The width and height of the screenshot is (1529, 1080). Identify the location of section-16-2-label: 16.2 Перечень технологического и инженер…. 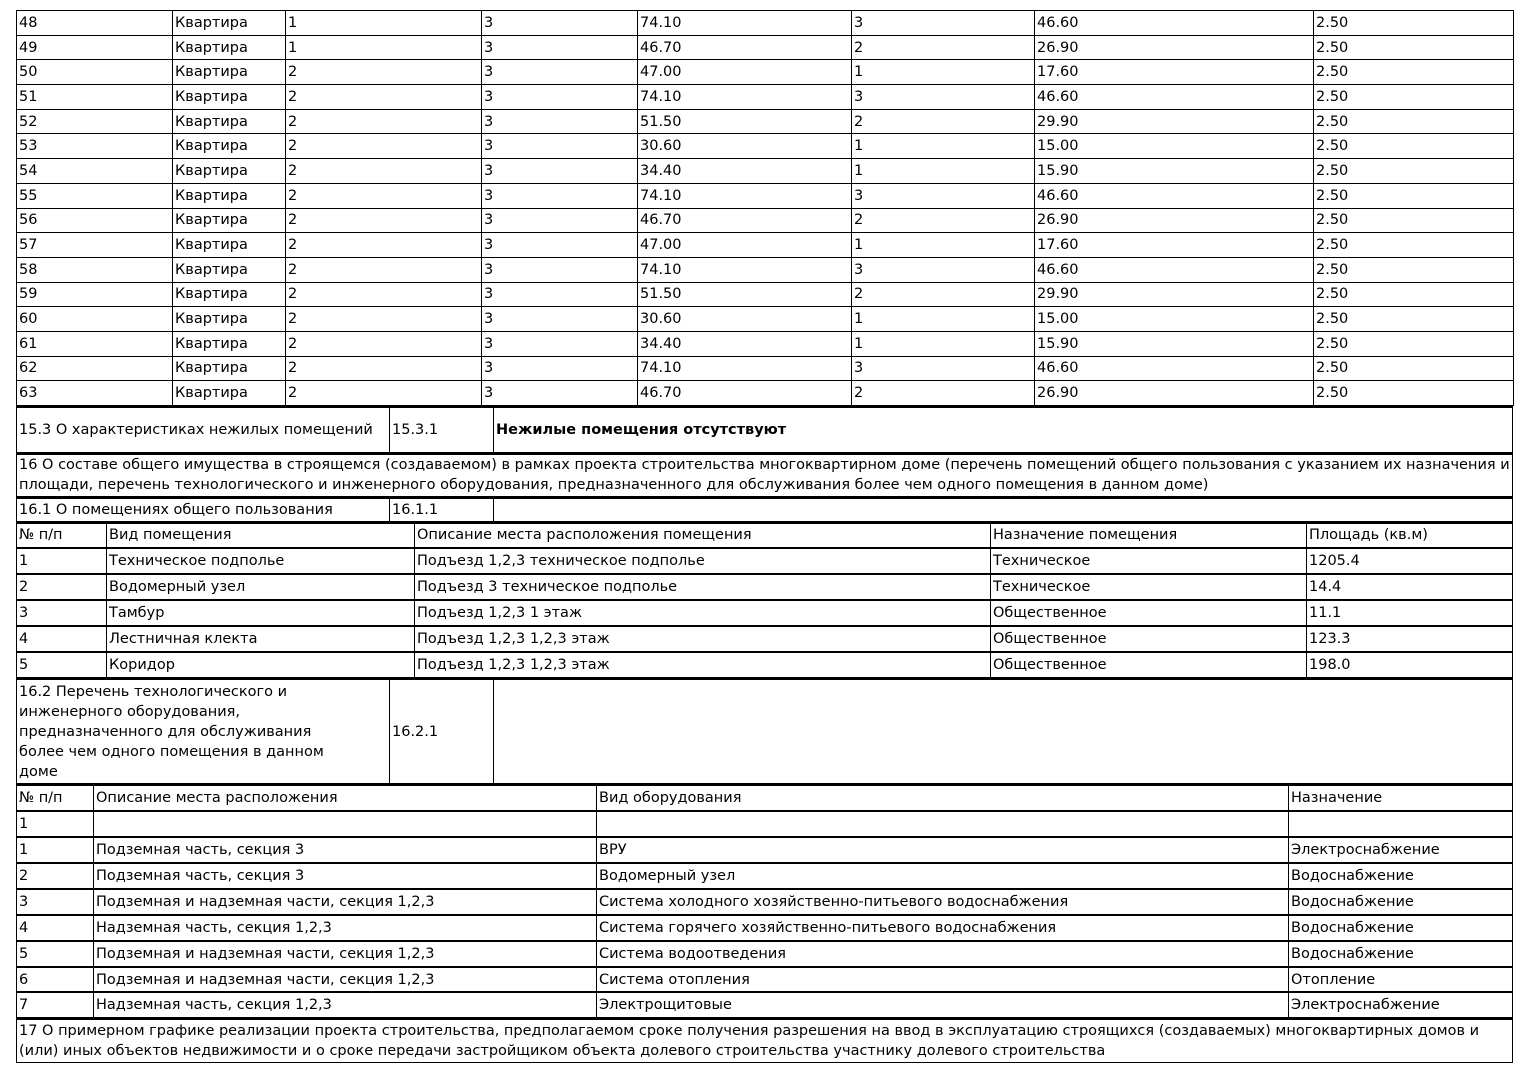
(203, 731).